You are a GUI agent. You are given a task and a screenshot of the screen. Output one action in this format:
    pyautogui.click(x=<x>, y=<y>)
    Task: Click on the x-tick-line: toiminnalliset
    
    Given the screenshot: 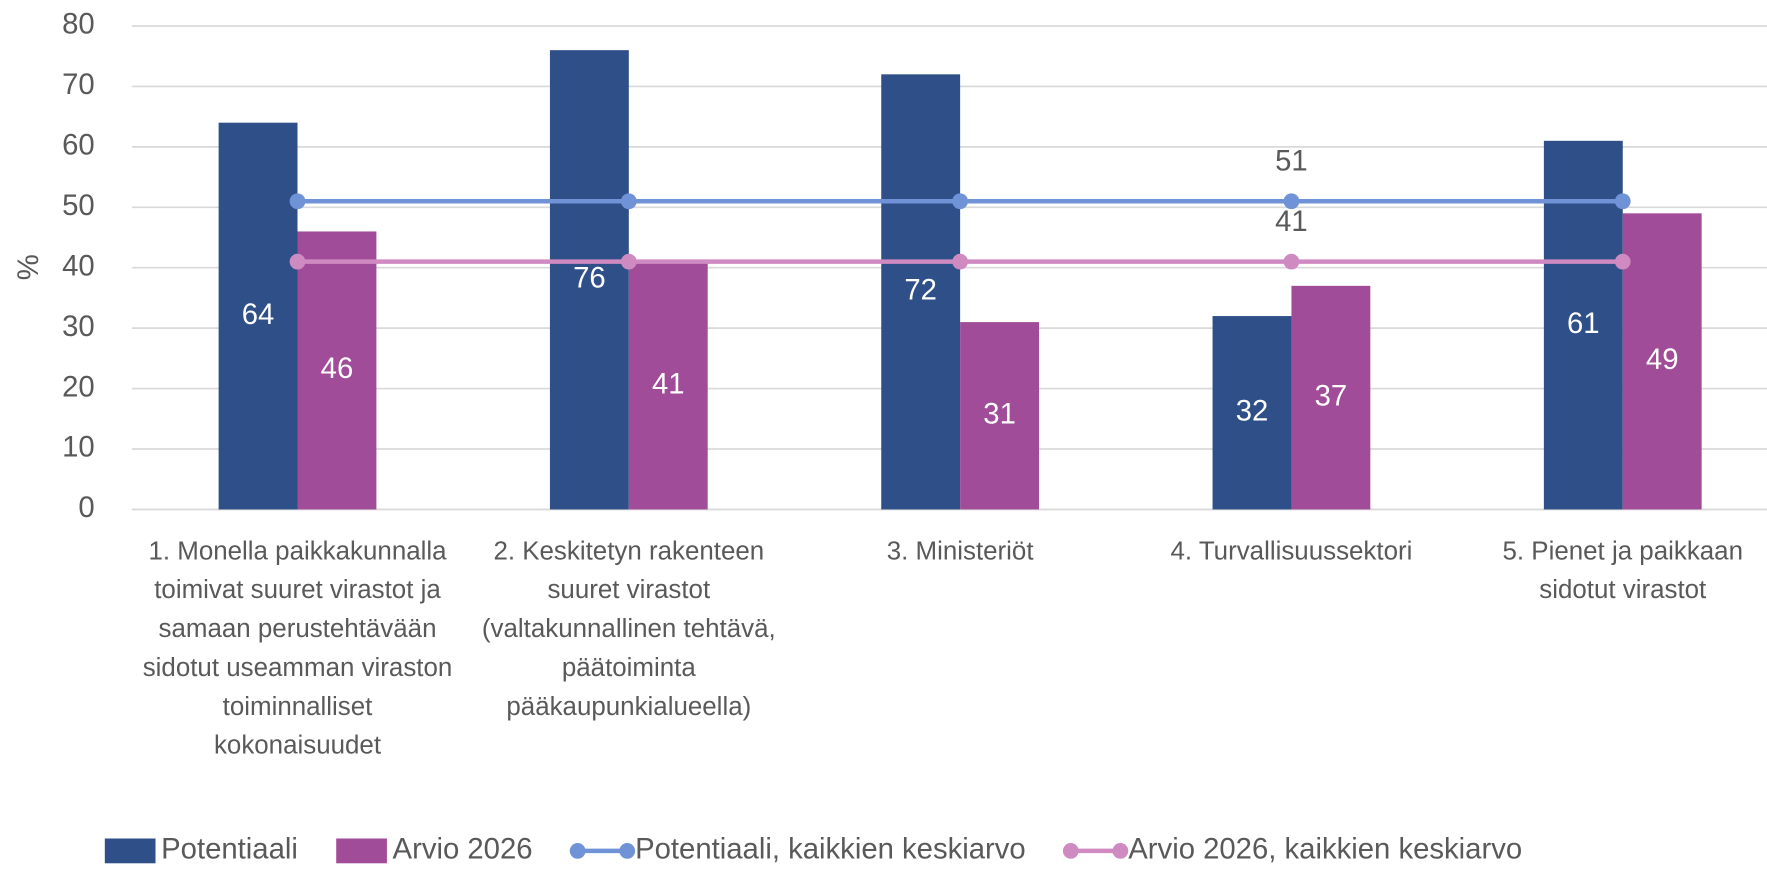 What is the action you would take?
    pyautogui.click(x=298, y=707)
    